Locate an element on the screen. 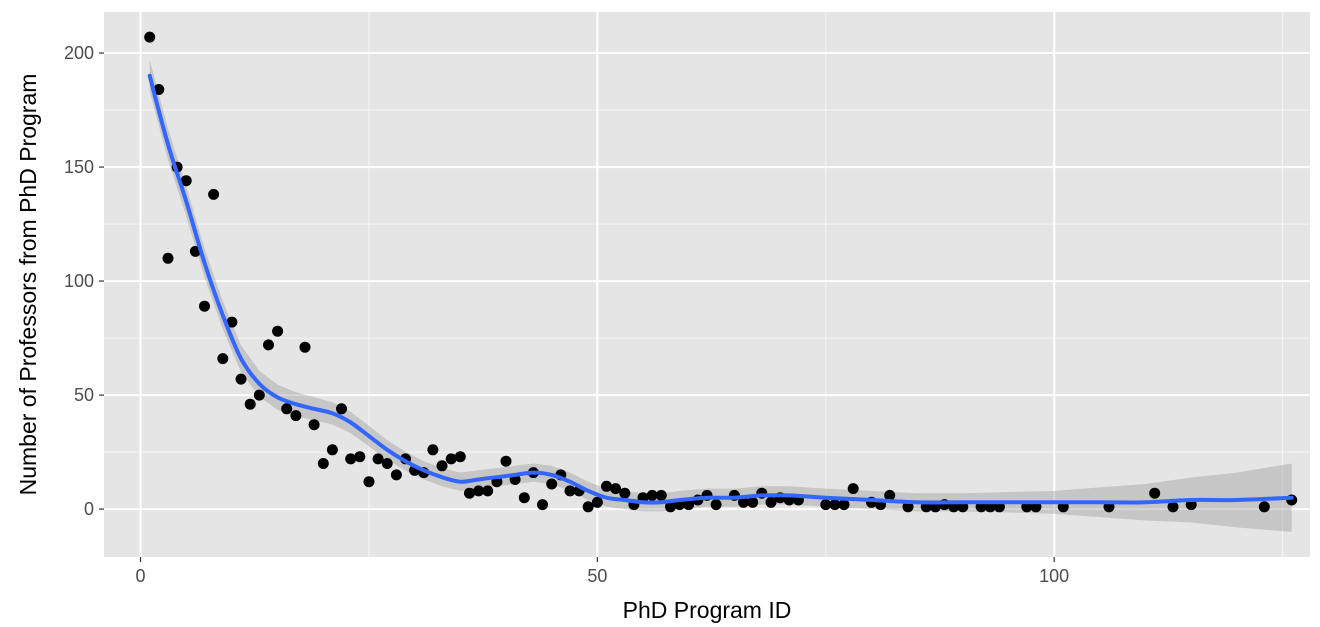 This screenshot has height=627, width=1320. y-axis-ticks: 0 50 100 150 200 is located at coordinates (84, 281).